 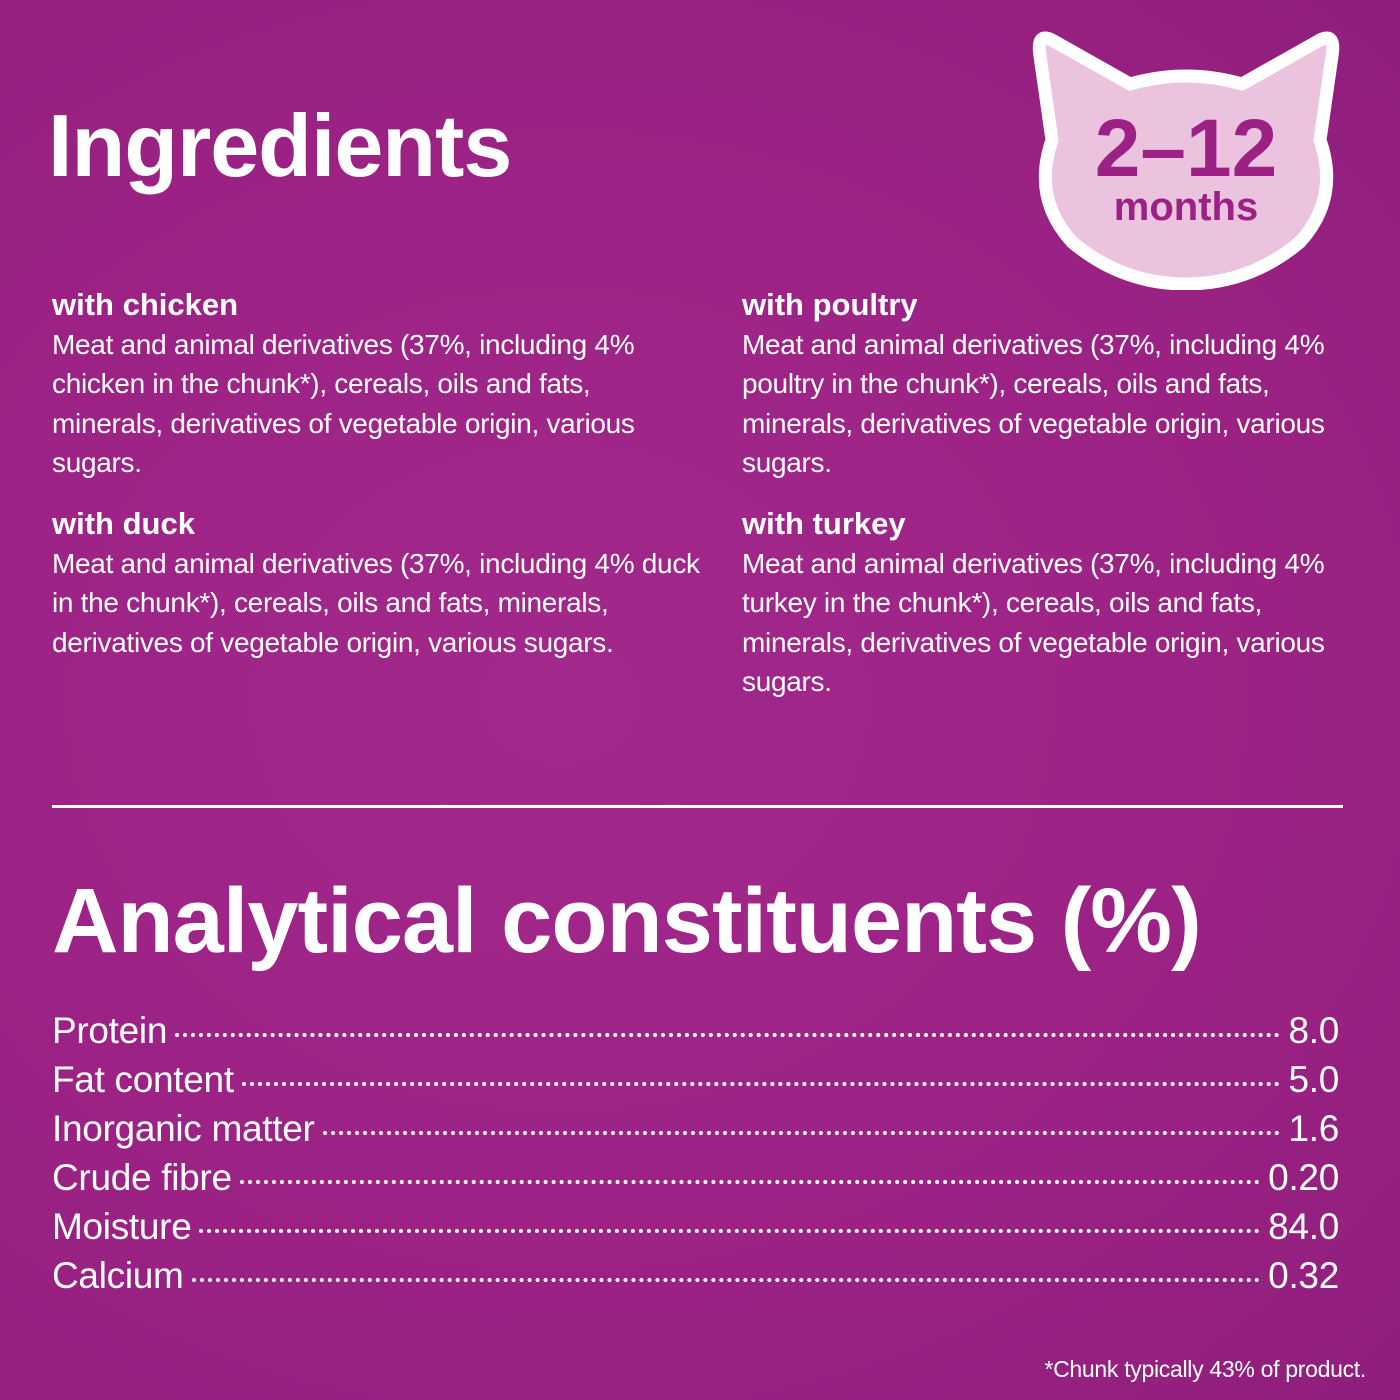 I want to click on row-value: 0.20, so click(x=1303, y=1177).